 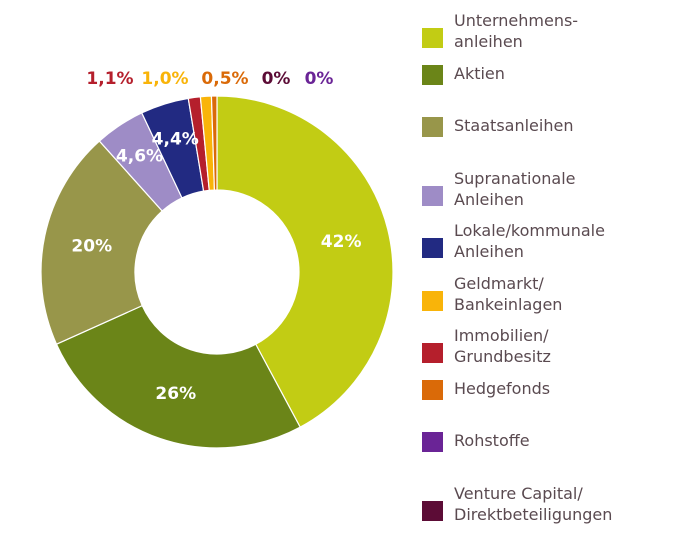 I want to click on slice-aktien, so click(x=178, y=376).